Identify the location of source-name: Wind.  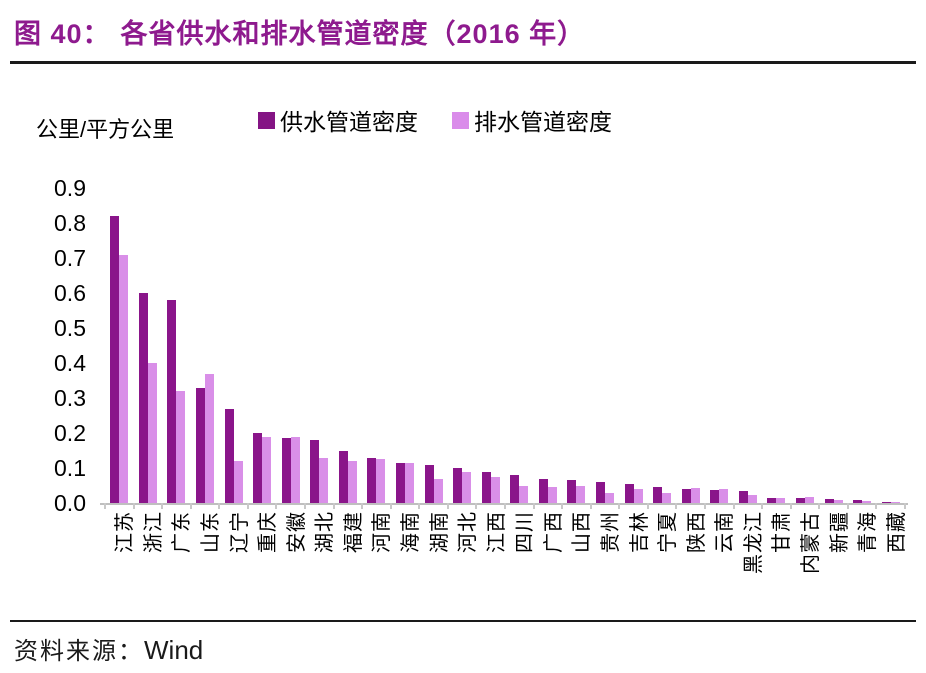
(174, 650).